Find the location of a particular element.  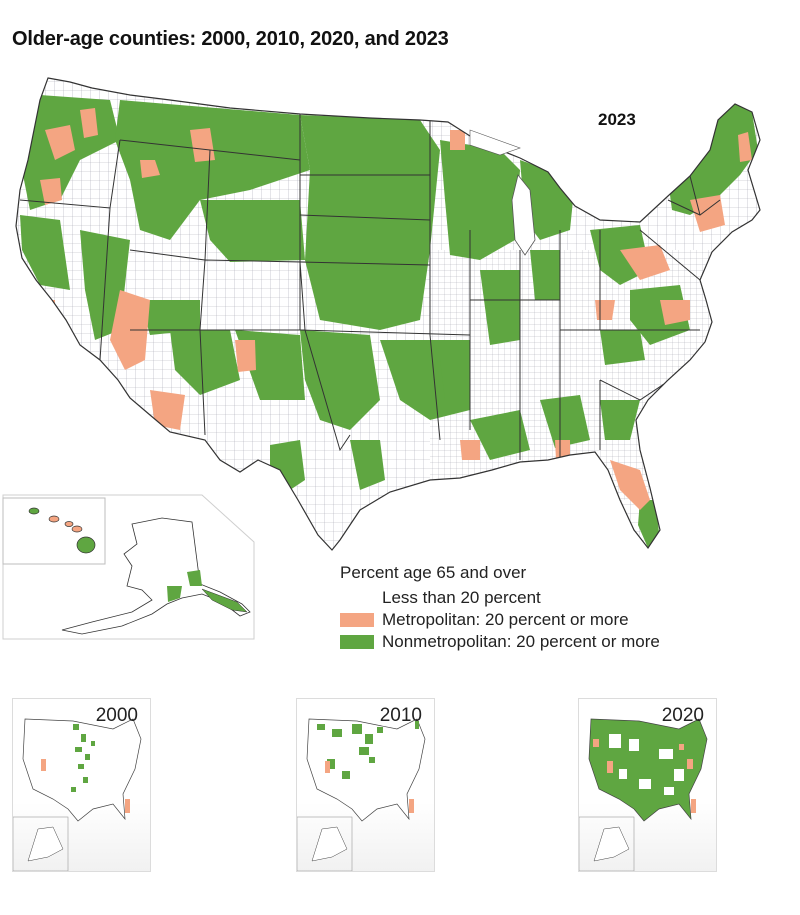

legend-item-under-20: Less than 20 percent is located at coordinates (500, 598).